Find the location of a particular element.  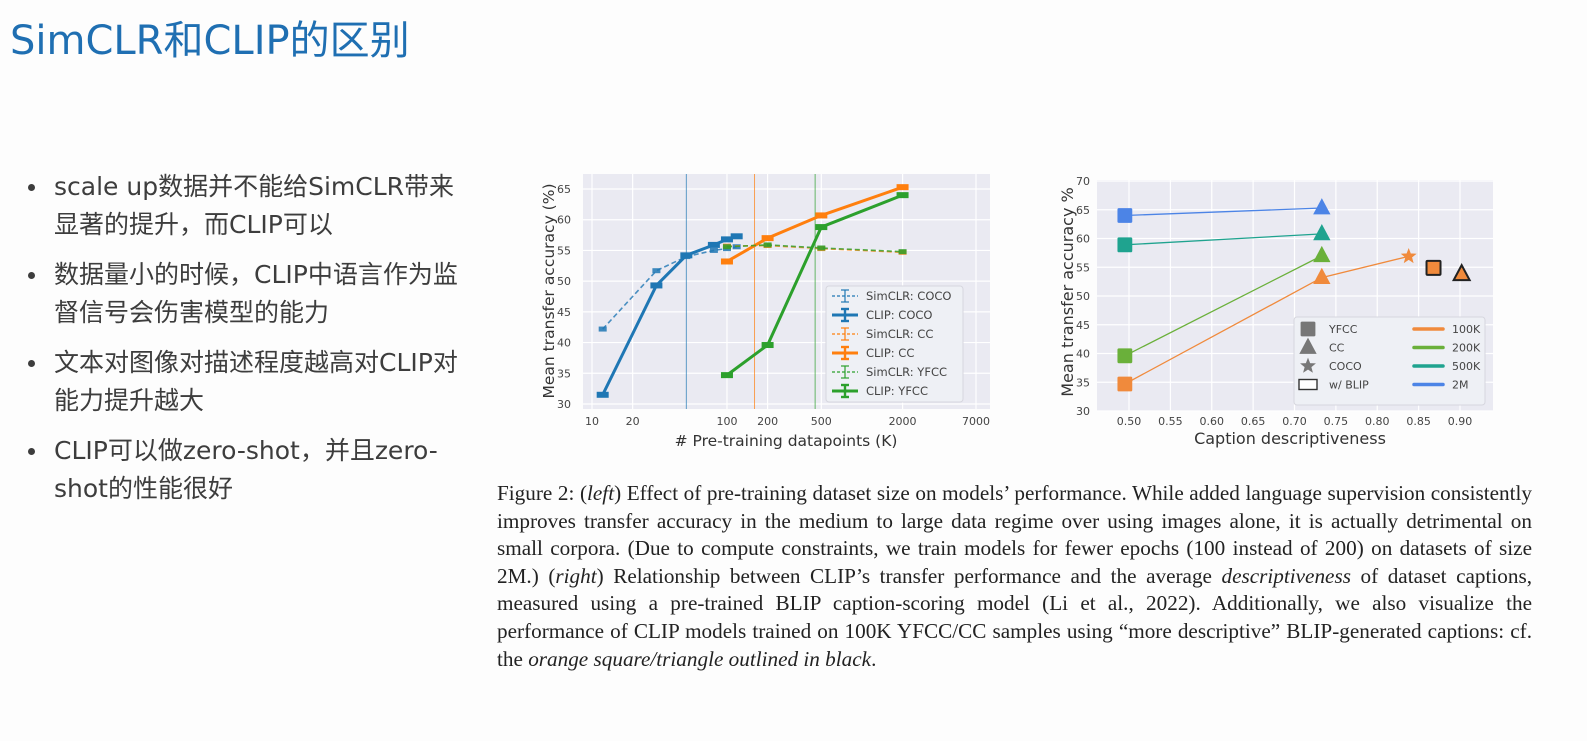

x-tick-label: 0.55 is located at coordinates (1170, 421).